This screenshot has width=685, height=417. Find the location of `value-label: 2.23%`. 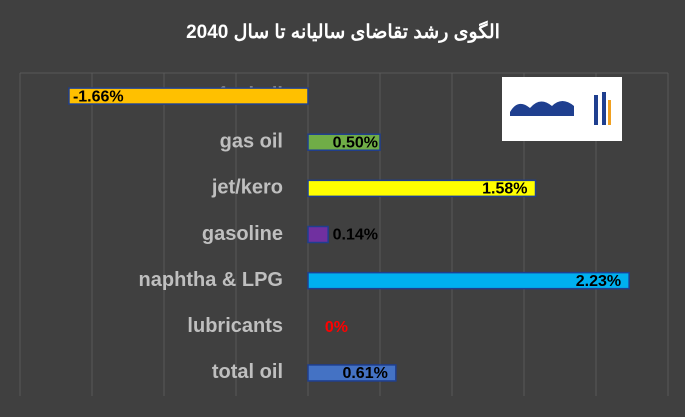

value-label: 2.23% is located at coordinates (598, 281).